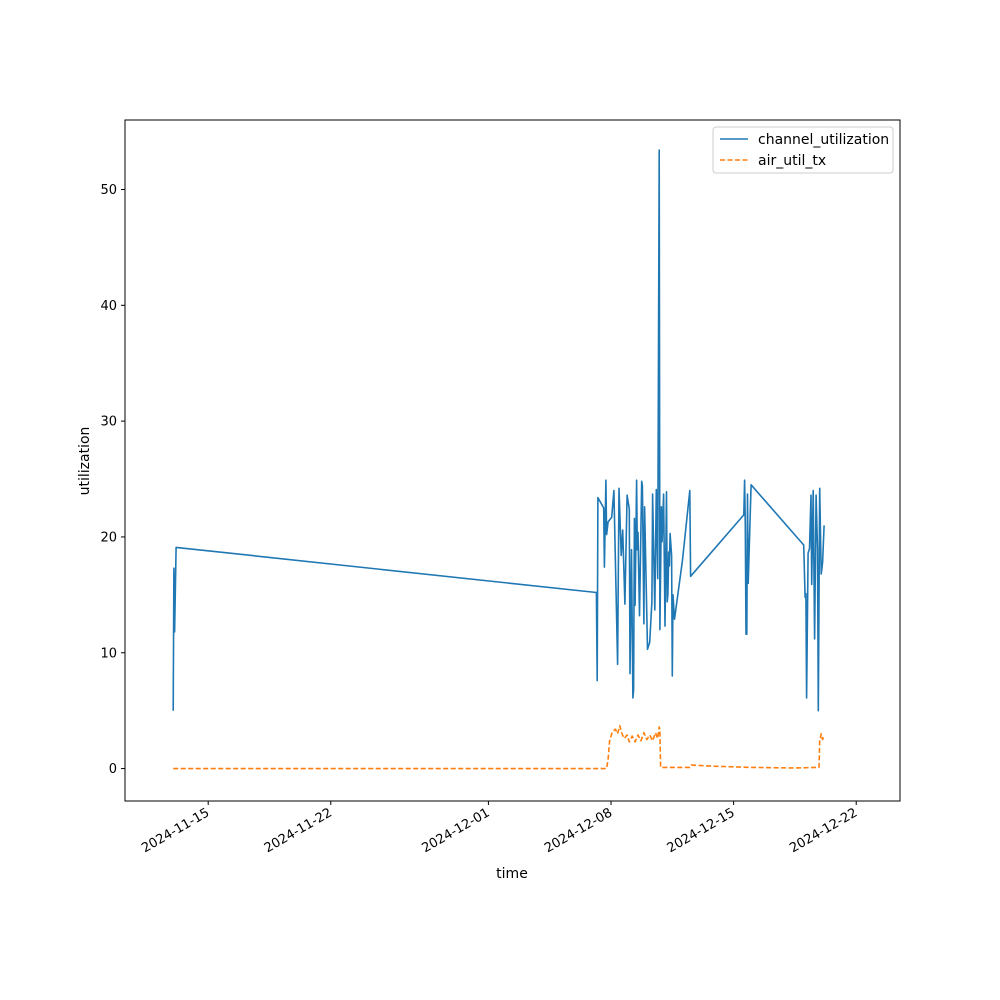  Describe the element at coordinates (823, 140) in the screenshot. I see `legend-label: channel_utilization` at that location.